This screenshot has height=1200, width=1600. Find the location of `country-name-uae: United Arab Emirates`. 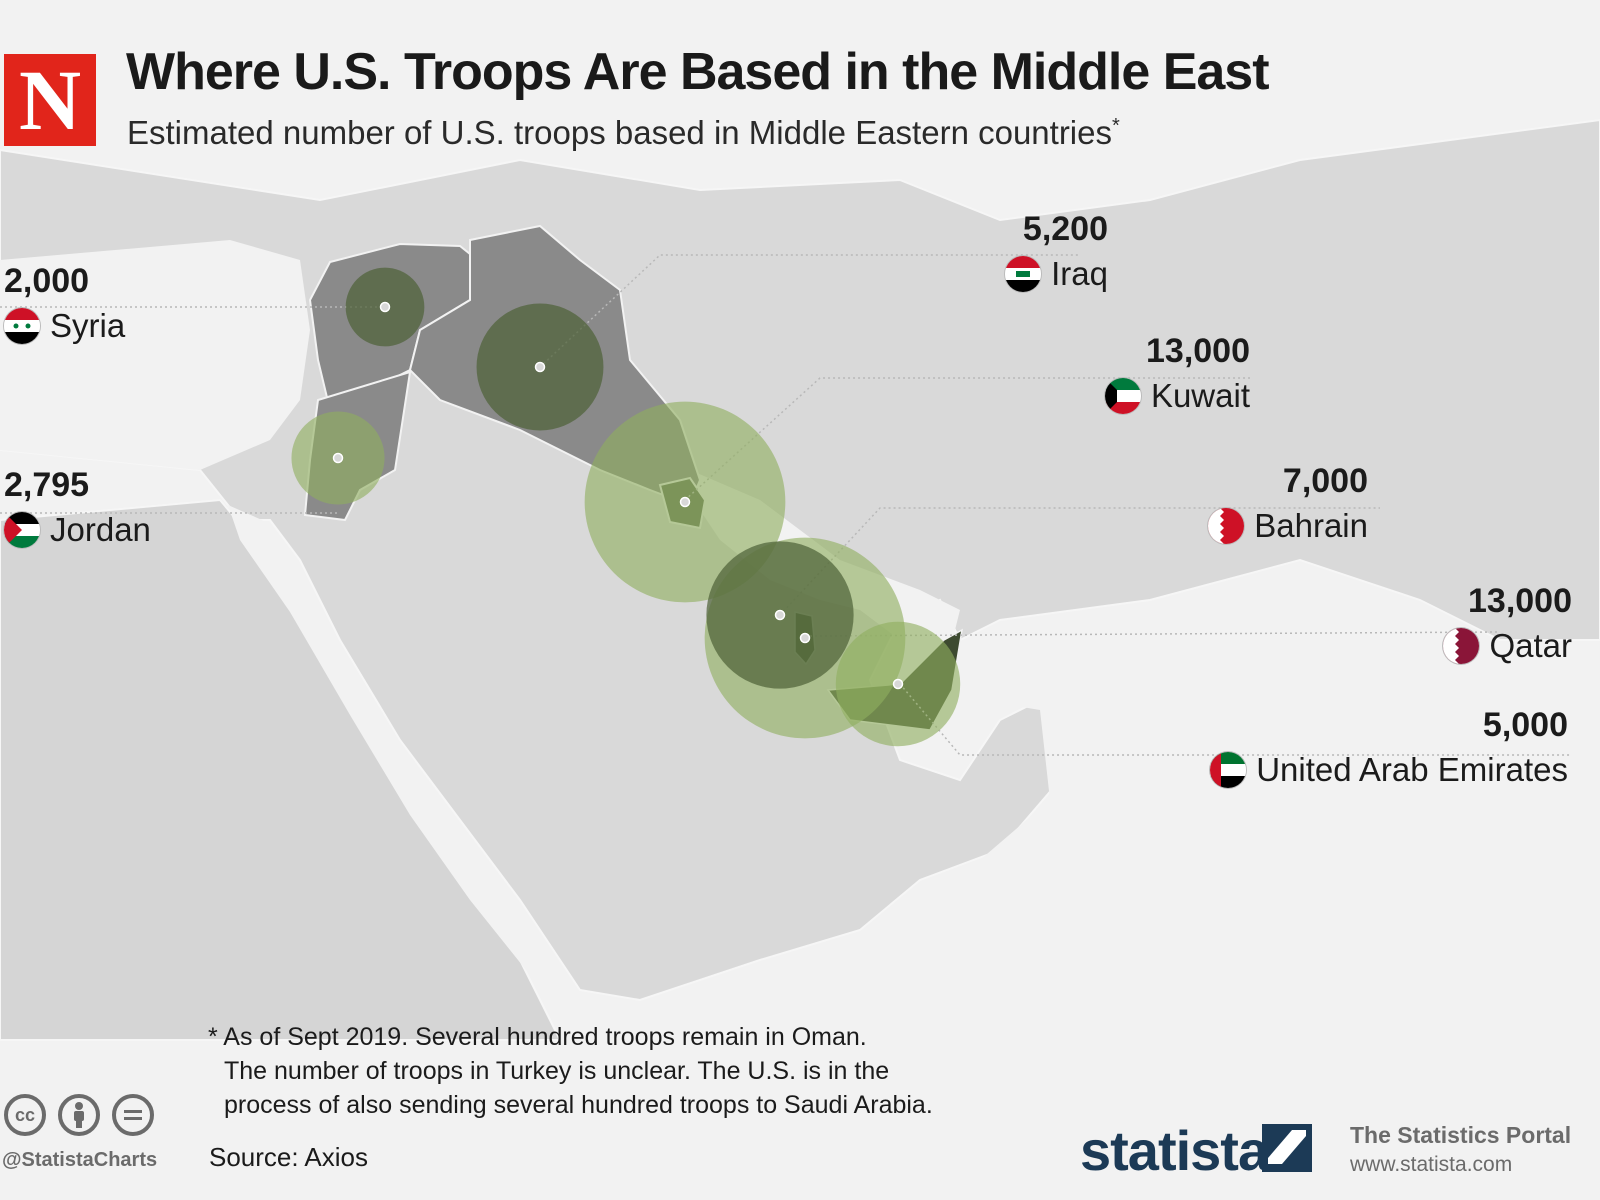

country-name-uae: United Arab Emirates is located at coordinates (1412, 769).